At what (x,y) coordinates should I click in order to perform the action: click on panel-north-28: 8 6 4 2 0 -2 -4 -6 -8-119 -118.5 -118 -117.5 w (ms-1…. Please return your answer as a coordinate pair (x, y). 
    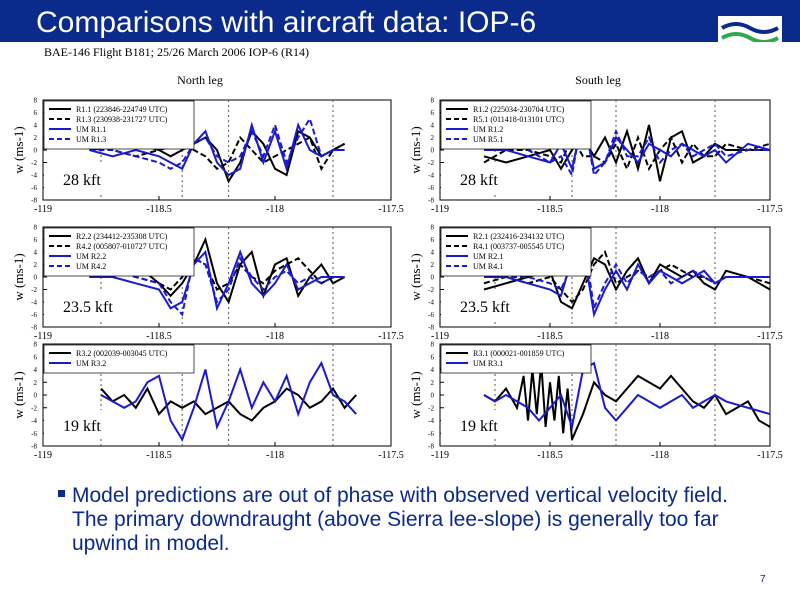
    Looking at the image, I should click on (207, 156).